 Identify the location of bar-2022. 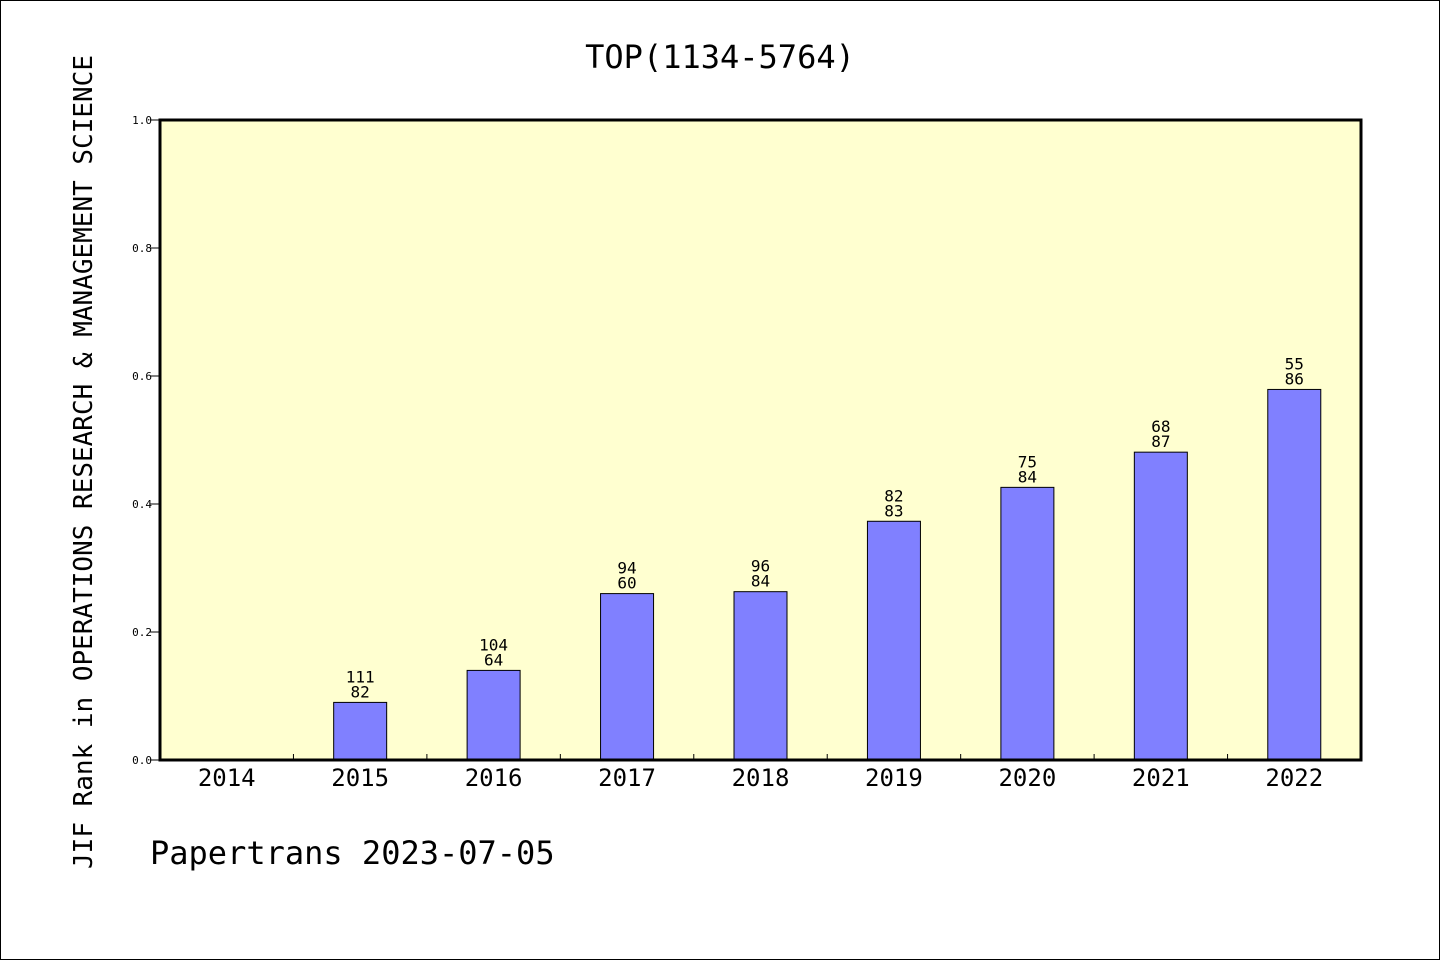
(1294, 574).